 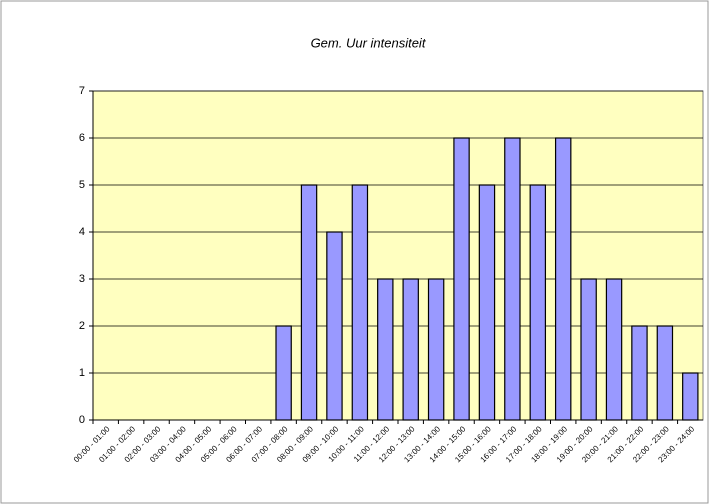 What do you see at coordinates (82, 326) in the screenshot?
I see `y-tick-label: 2` at bounding box center [82, 326].